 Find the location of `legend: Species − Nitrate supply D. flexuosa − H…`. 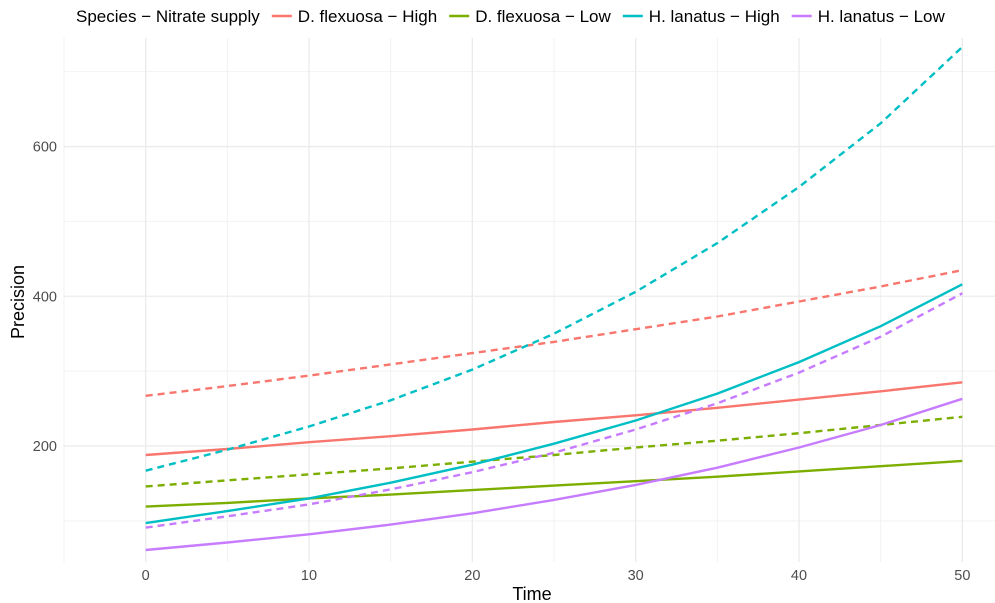

legend: Species − Nitrate supply D. flexuosa − H… is located at coordinates (511, 16).